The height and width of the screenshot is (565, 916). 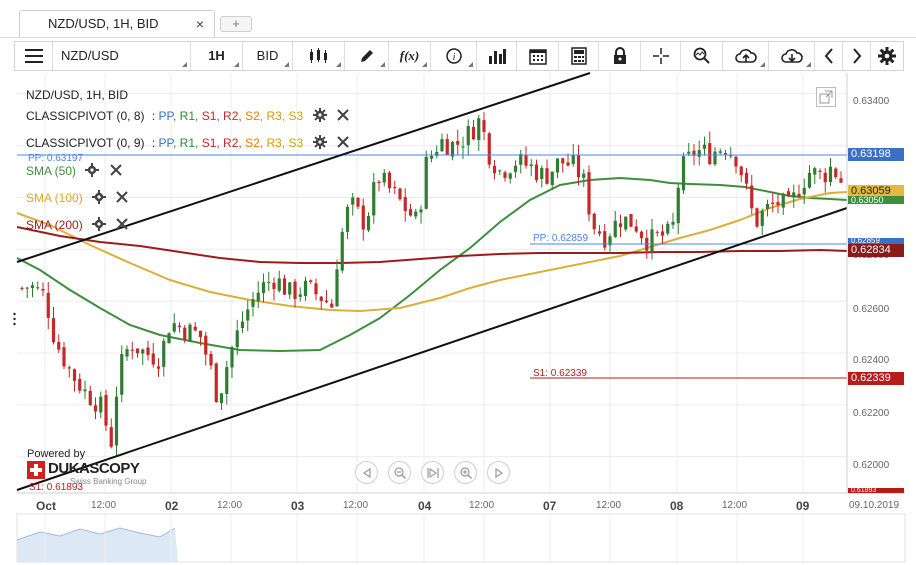 I want to click on chart-type-button, so click(x=319, y=56).